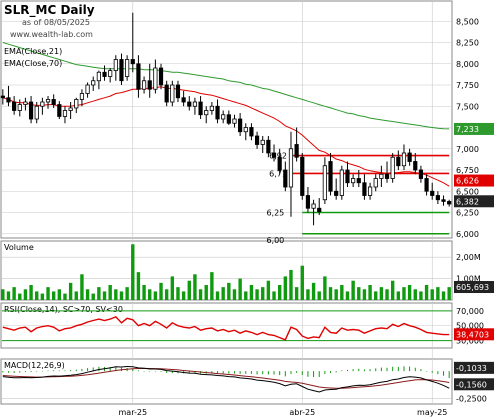 The height and width of the screenshot is (420, 496). What do you see at coordinates (302, 412) in the screenshot?
I see `x-tick-label: abr-25` at bounding box center [302, 412].